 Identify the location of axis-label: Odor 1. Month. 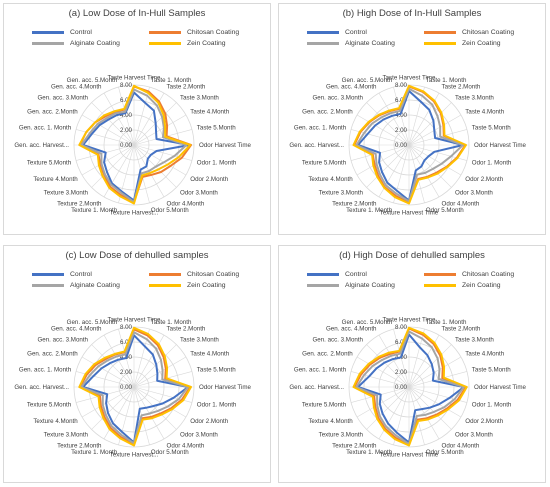
(217, 163).